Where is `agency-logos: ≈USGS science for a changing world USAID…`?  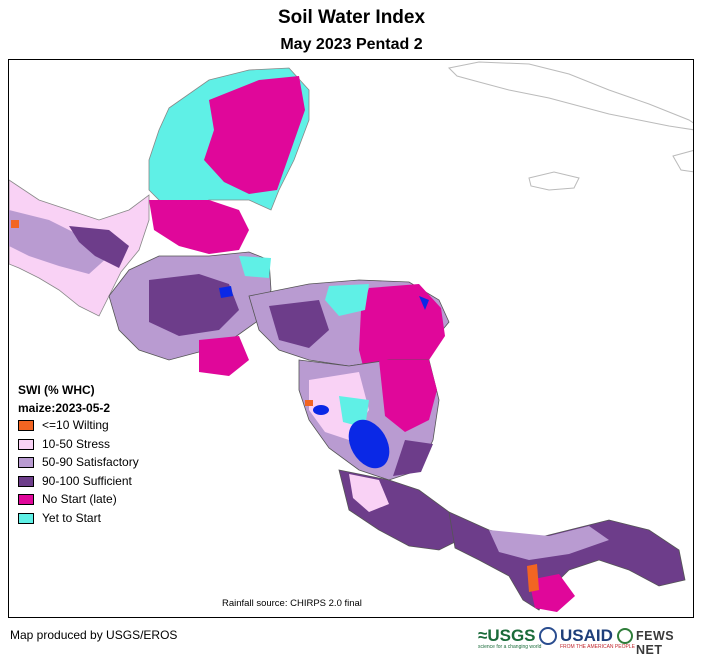
agency-logos: ≈USGS science for a changing world USAID… is located at coordinates (588, 640).